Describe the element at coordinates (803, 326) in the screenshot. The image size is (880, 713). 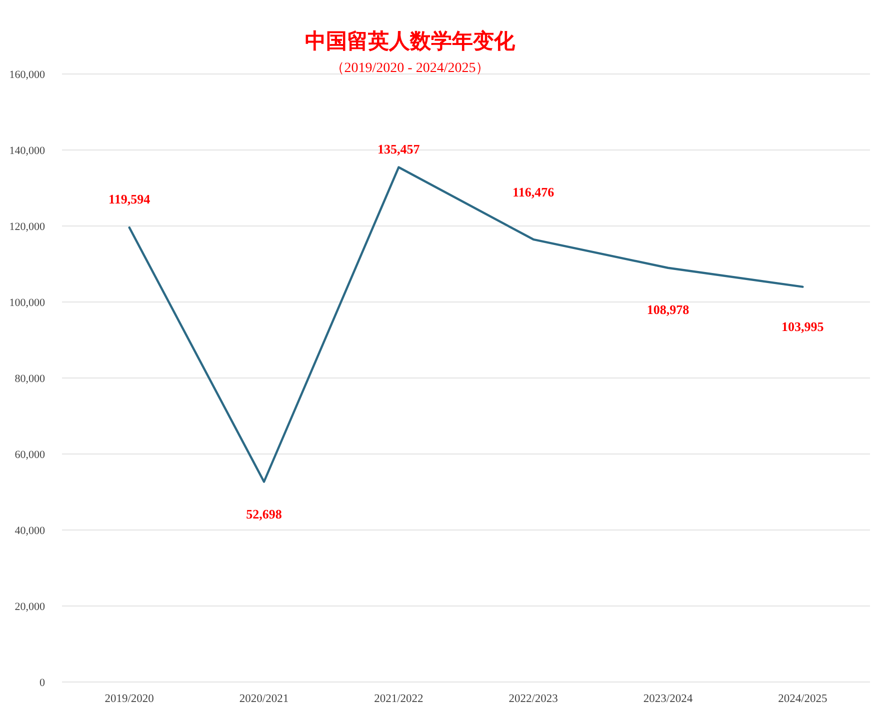
I see `data-label: 103,995` at that location.